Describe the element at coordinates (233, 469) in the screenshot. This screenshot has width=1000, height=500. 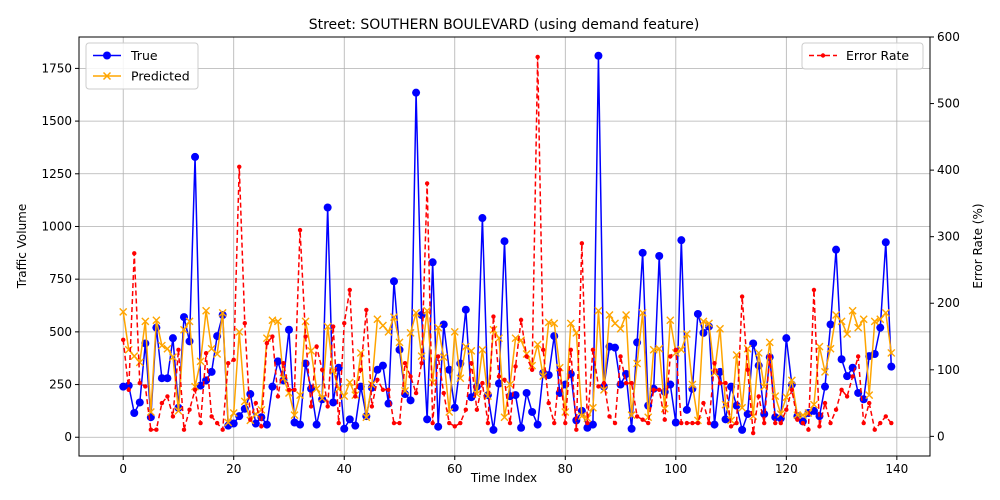
I see `x-tick-label: 20` at that location.